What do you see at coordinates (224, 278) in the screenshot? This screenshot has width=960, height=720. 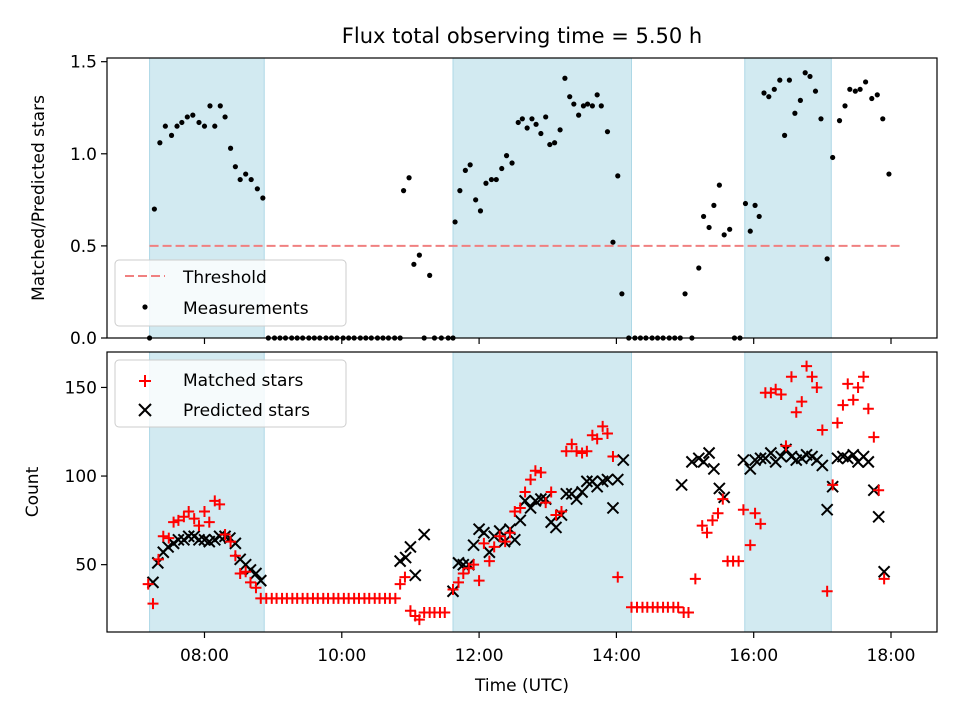 I see `legend-threshold-label: Threshold` at bounding box center [224, 278].